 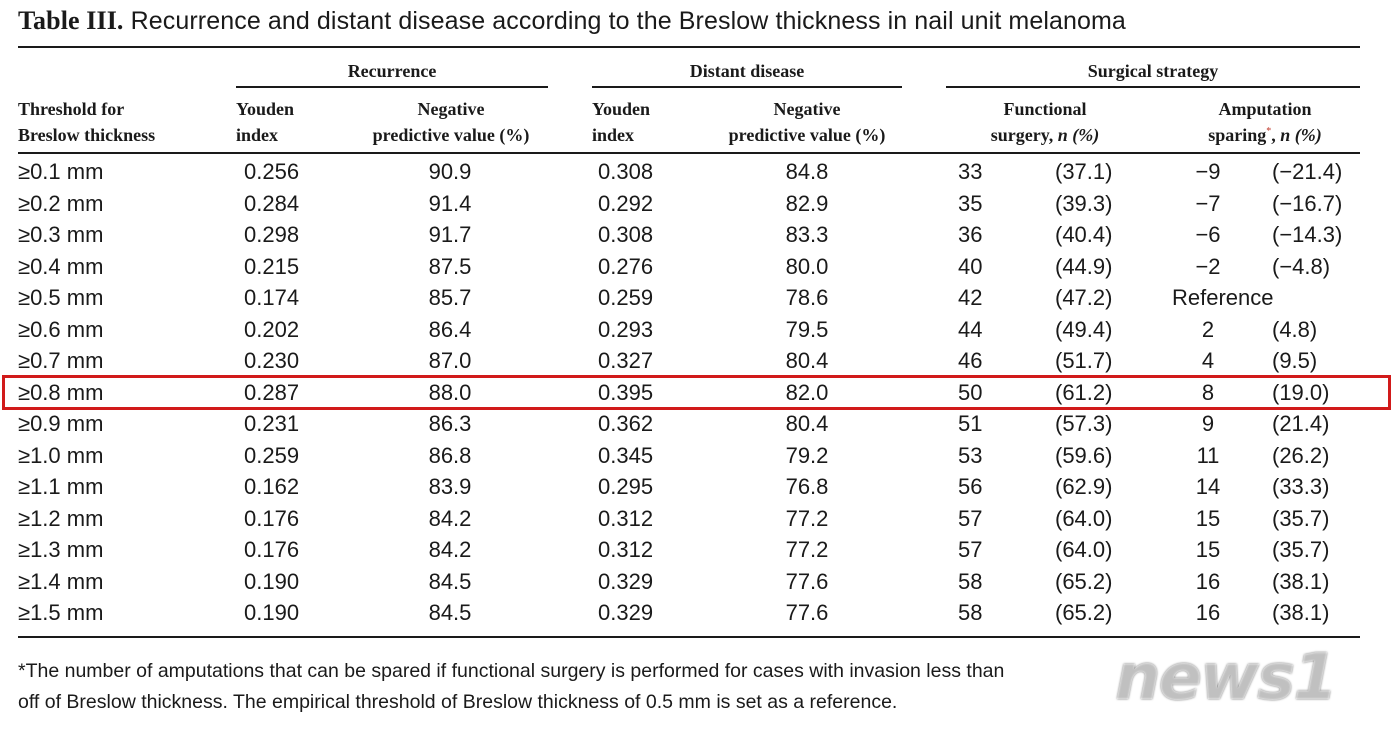 What do you see at coordinates (626, 329) in the screenshot?
I see `cell-distant-youden: 0.293` at bounding box center [626, 329].